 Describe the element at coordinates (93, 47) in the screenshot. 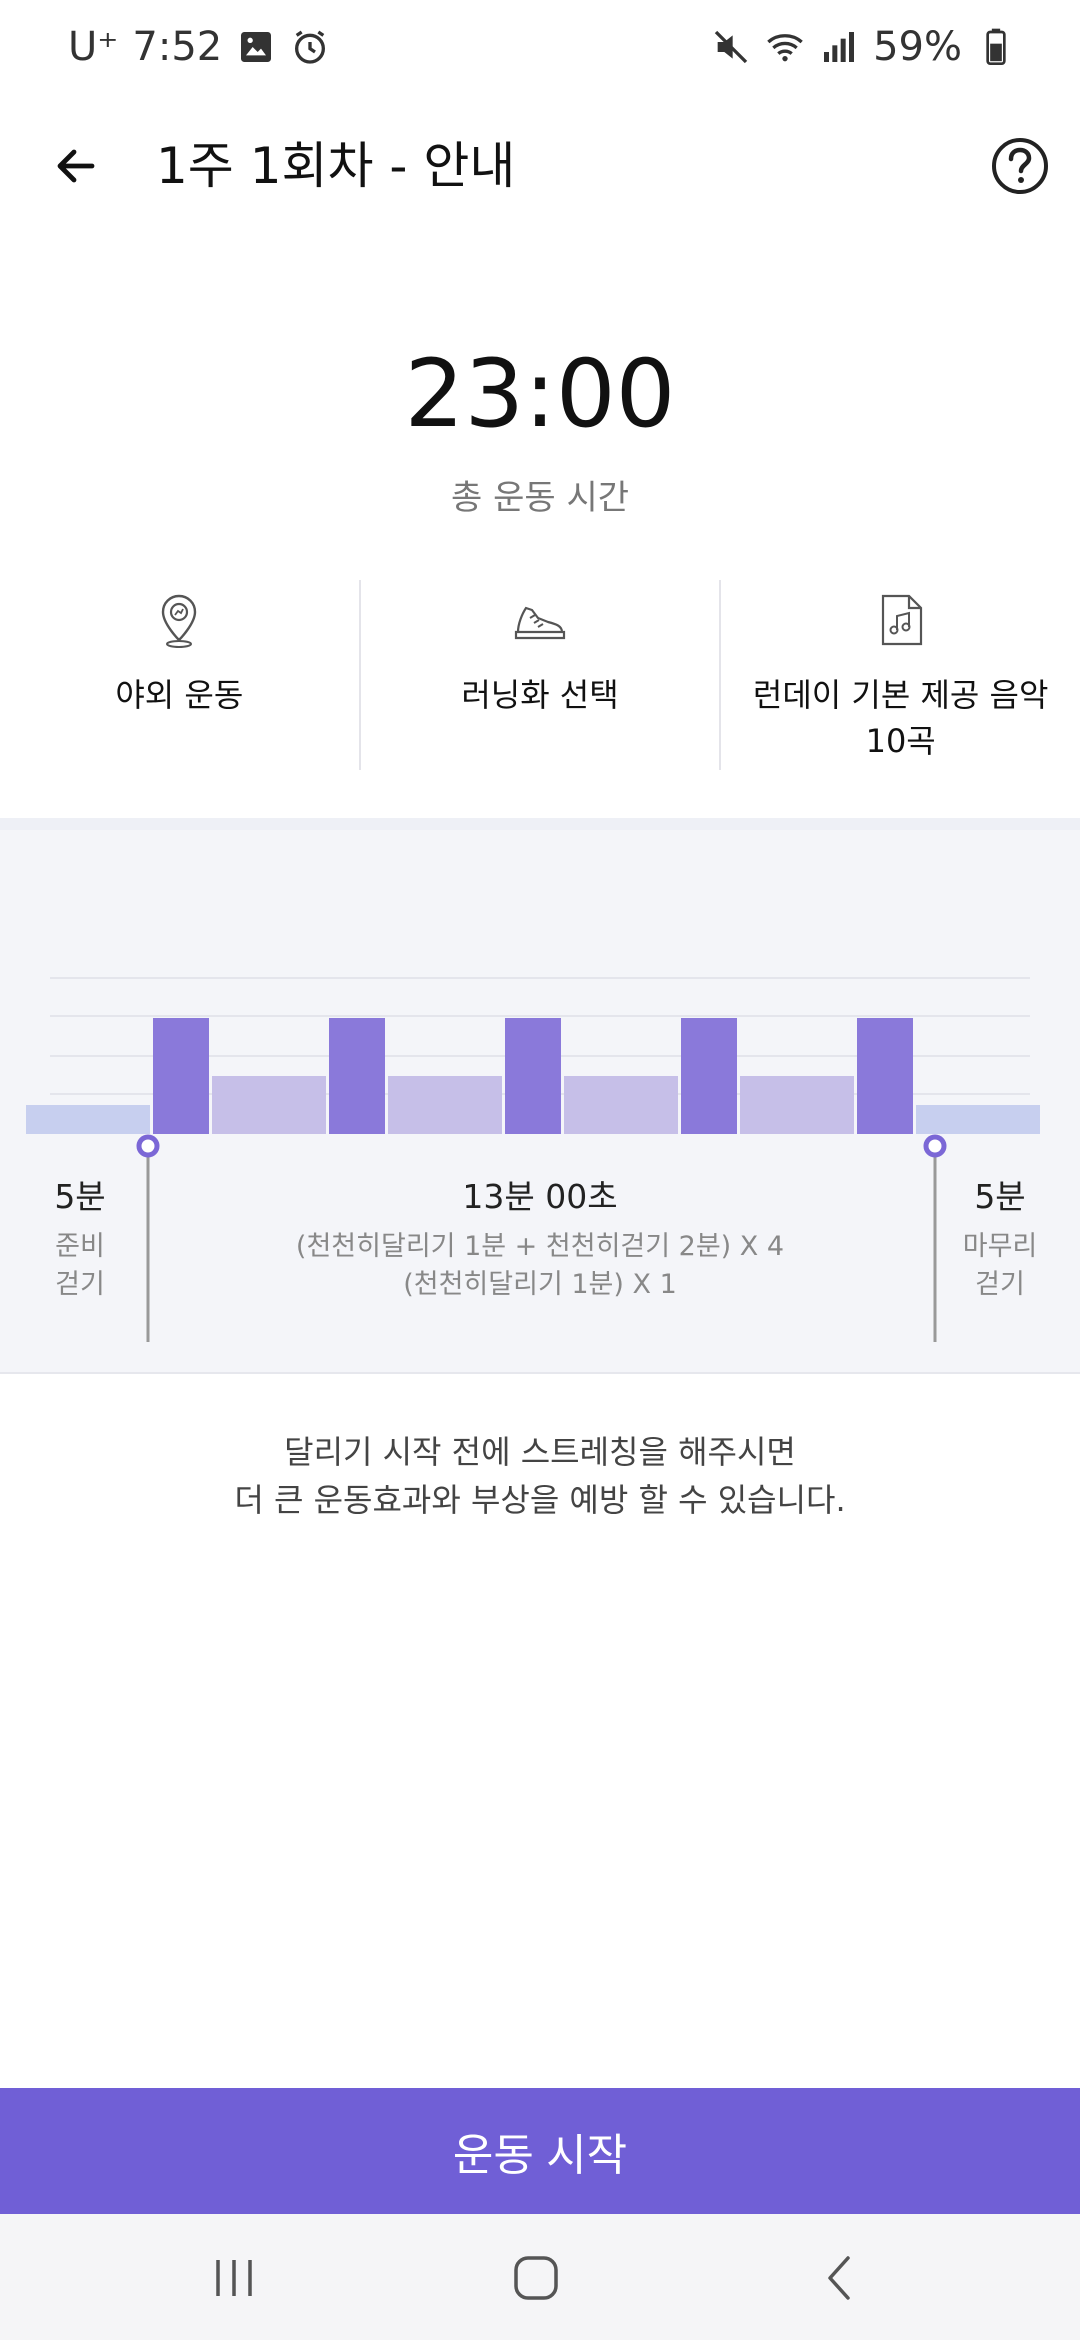

I see `carrier-label: U⁺` at that location.